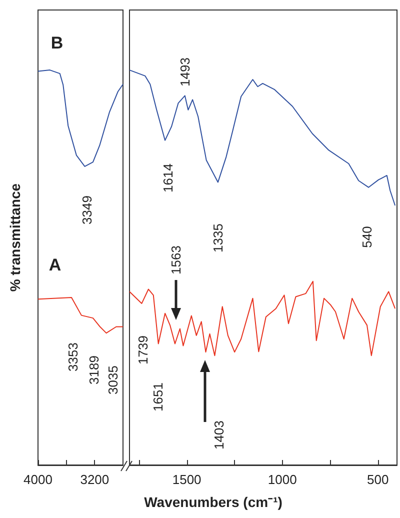 The height and width of the screenshot is (518, 400). What do you see at coordinates (282, 479) in the screenshot?
I see `x-tick-label: 1000` at bounding box center [282, 479].